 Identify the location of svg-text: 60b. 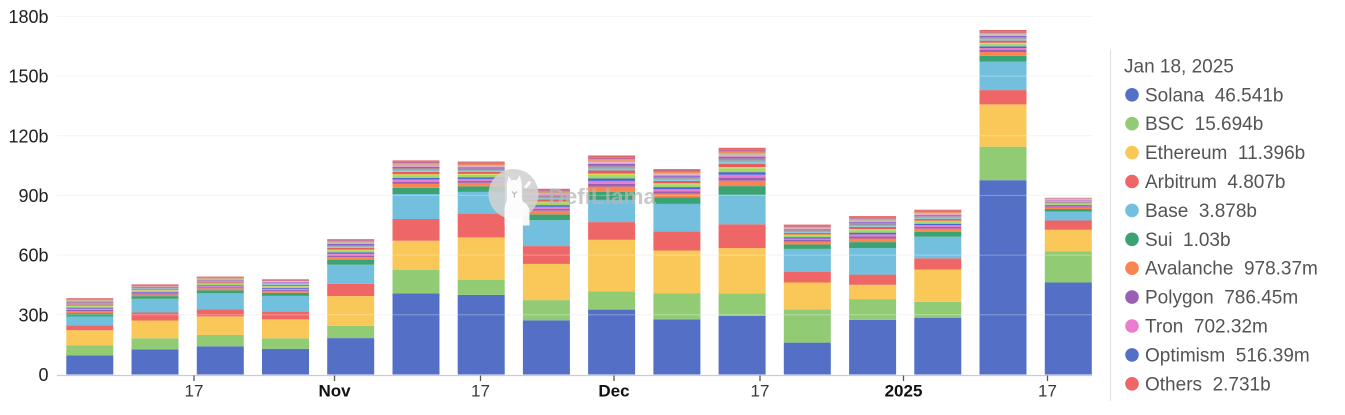
(33, 256).